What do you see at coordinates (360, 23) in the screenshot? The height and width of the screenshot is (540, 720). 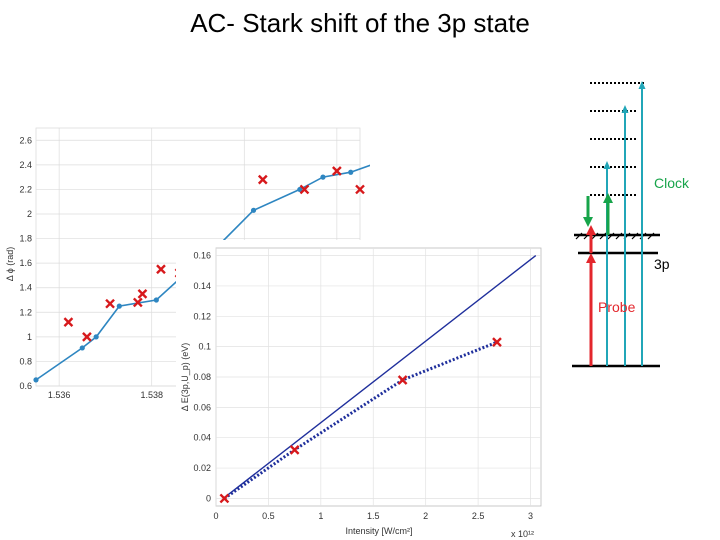 I see `slide-title: AC- Stark shift of the 3p state` at bounding box center [360, 23].